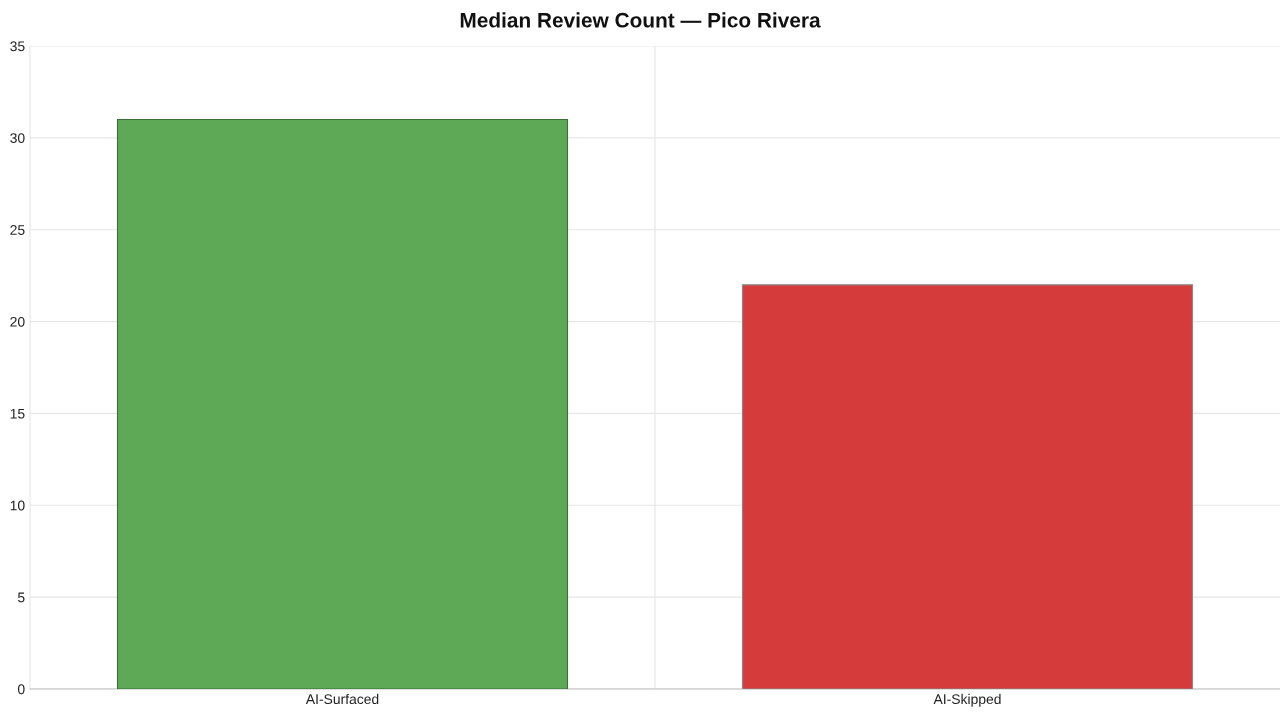  Describe the element at coordinates (17, 321) in the screenshot. I see `y-tick-label: 20` at that location.